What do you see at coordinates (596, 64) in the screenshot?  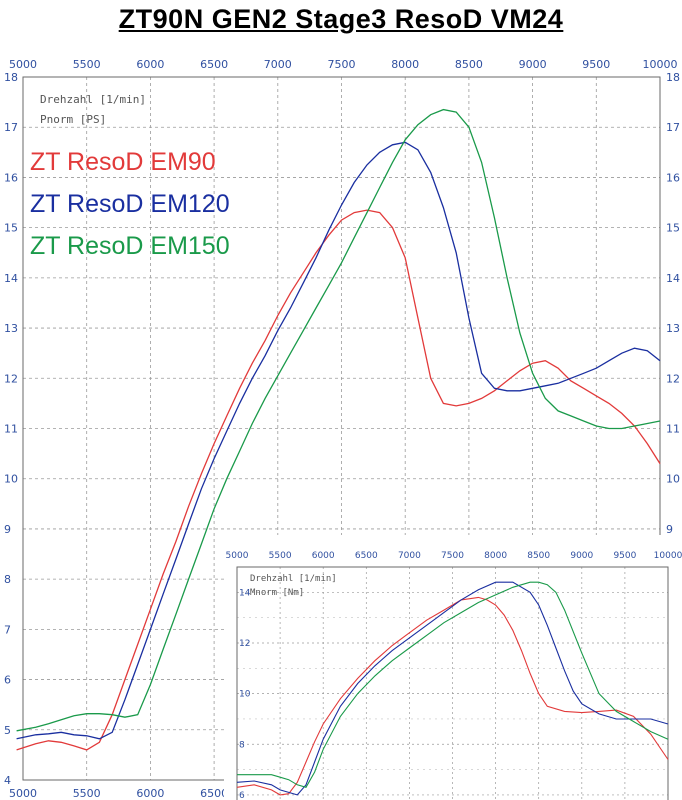 I see `x-tick-label-top: 9500` at bounding box center [596, 64].